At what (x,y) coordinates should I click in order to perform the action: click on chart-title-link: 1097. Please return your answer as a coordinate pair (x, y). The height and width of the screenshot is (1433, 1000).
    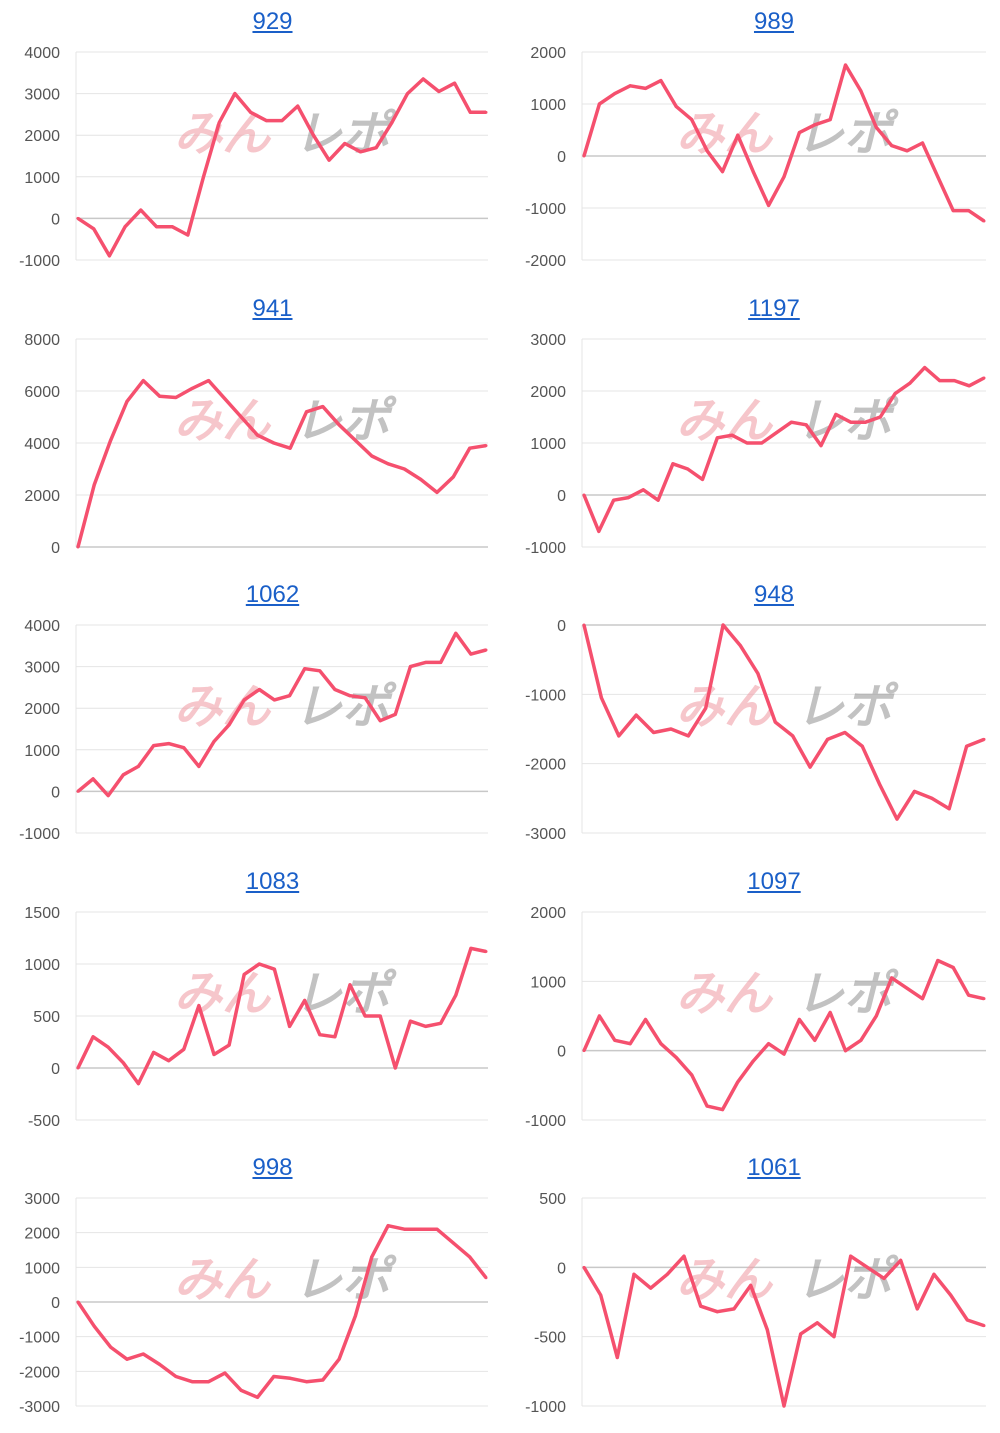
    Looking at the image, I should click on (774, 881).